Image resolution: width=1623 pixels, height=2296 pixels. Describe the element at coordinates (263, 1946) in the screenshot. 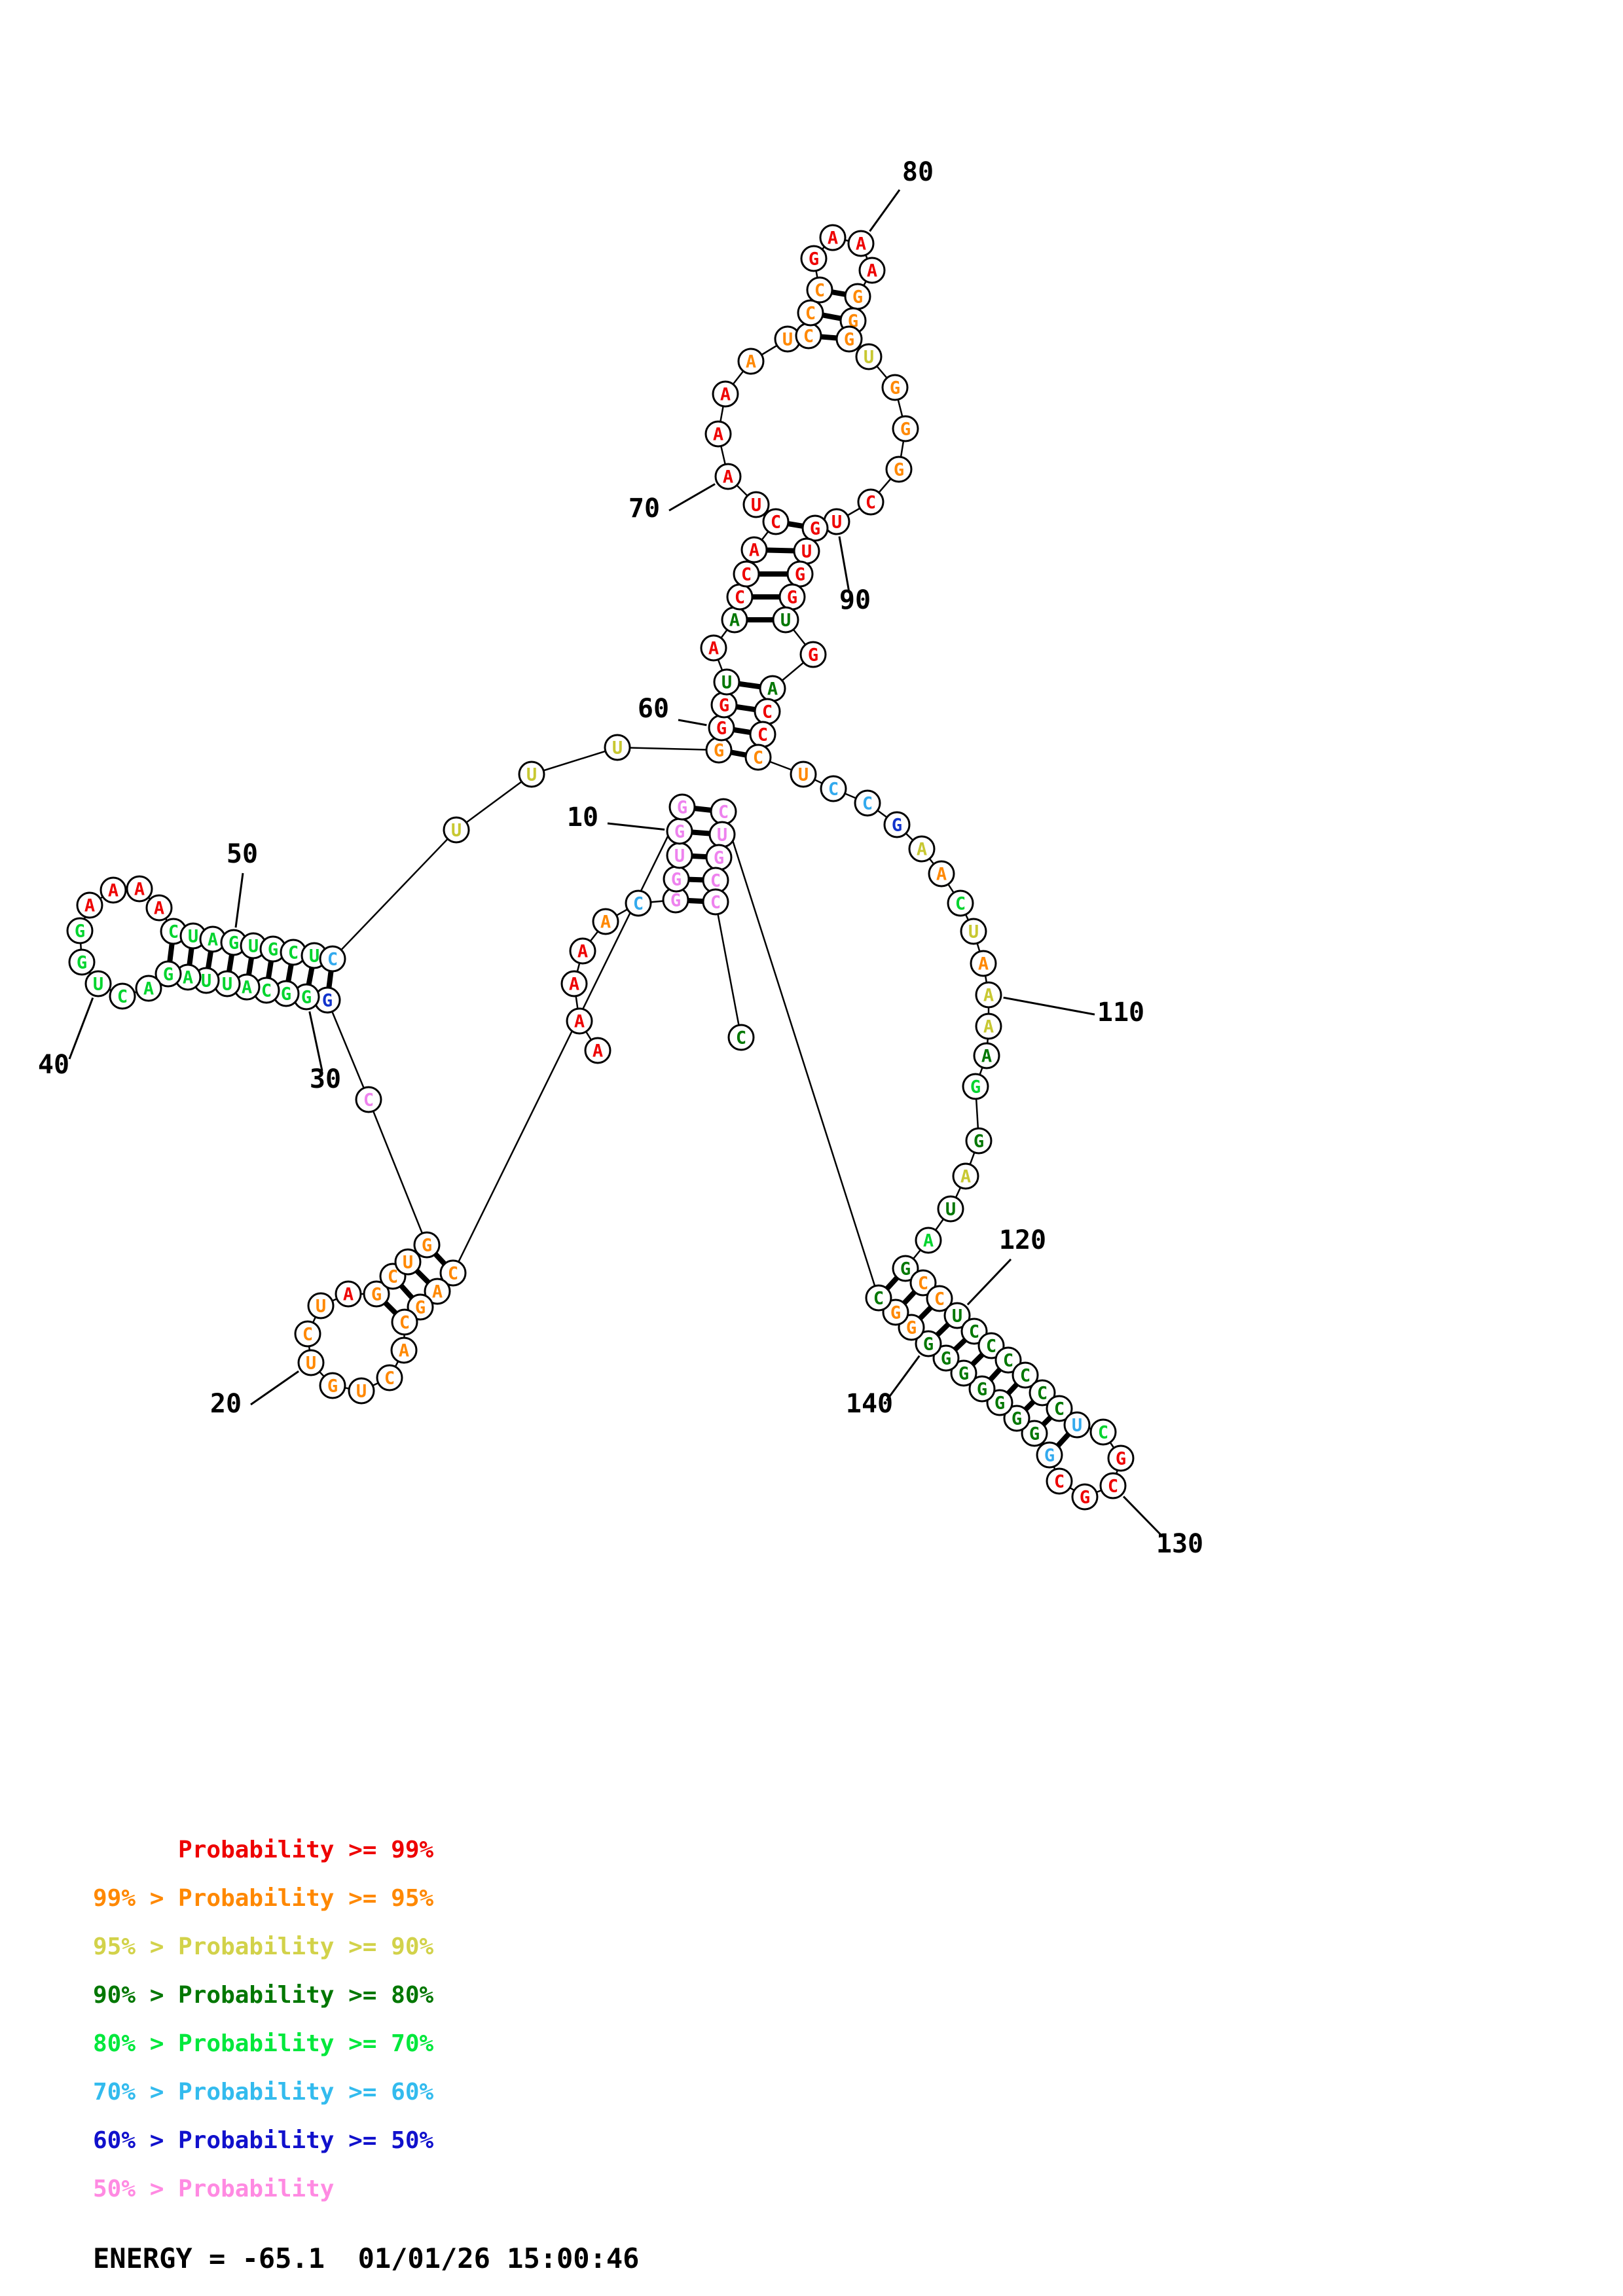

I see `legend-item-90: 95% > Probability >= 90%` at that location.